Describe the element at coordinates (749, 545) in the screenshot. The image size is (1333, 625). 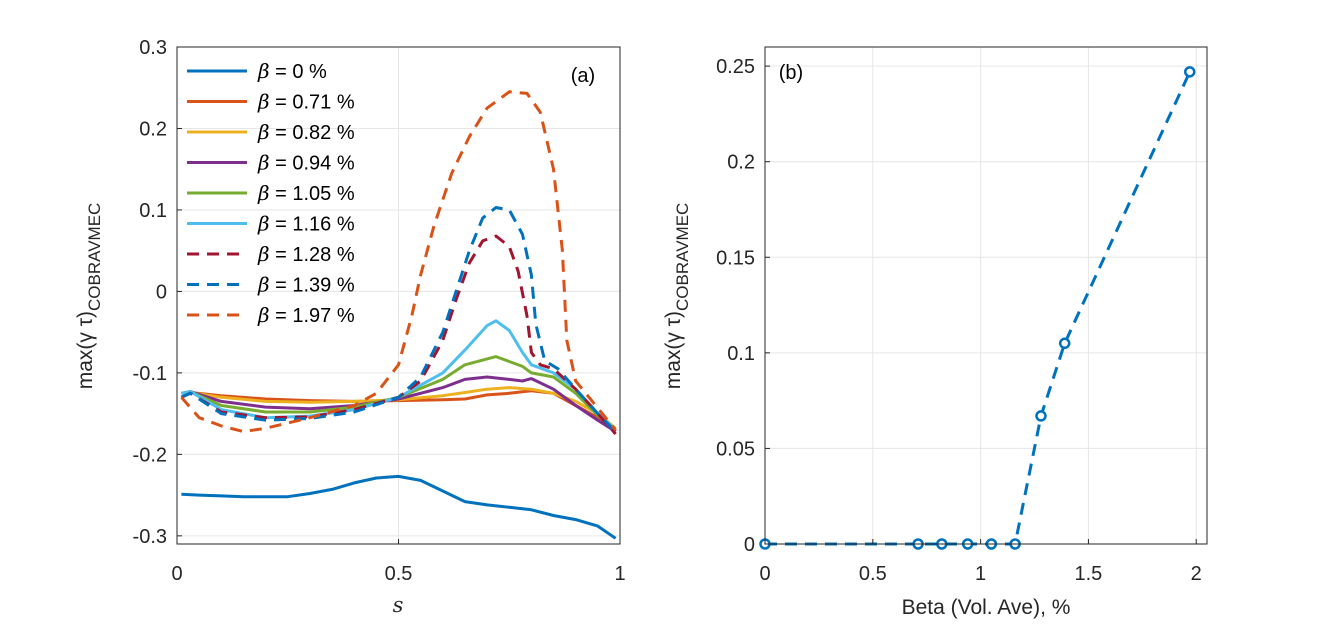
I see `panel-b-y-tick-label: 0` at that location.